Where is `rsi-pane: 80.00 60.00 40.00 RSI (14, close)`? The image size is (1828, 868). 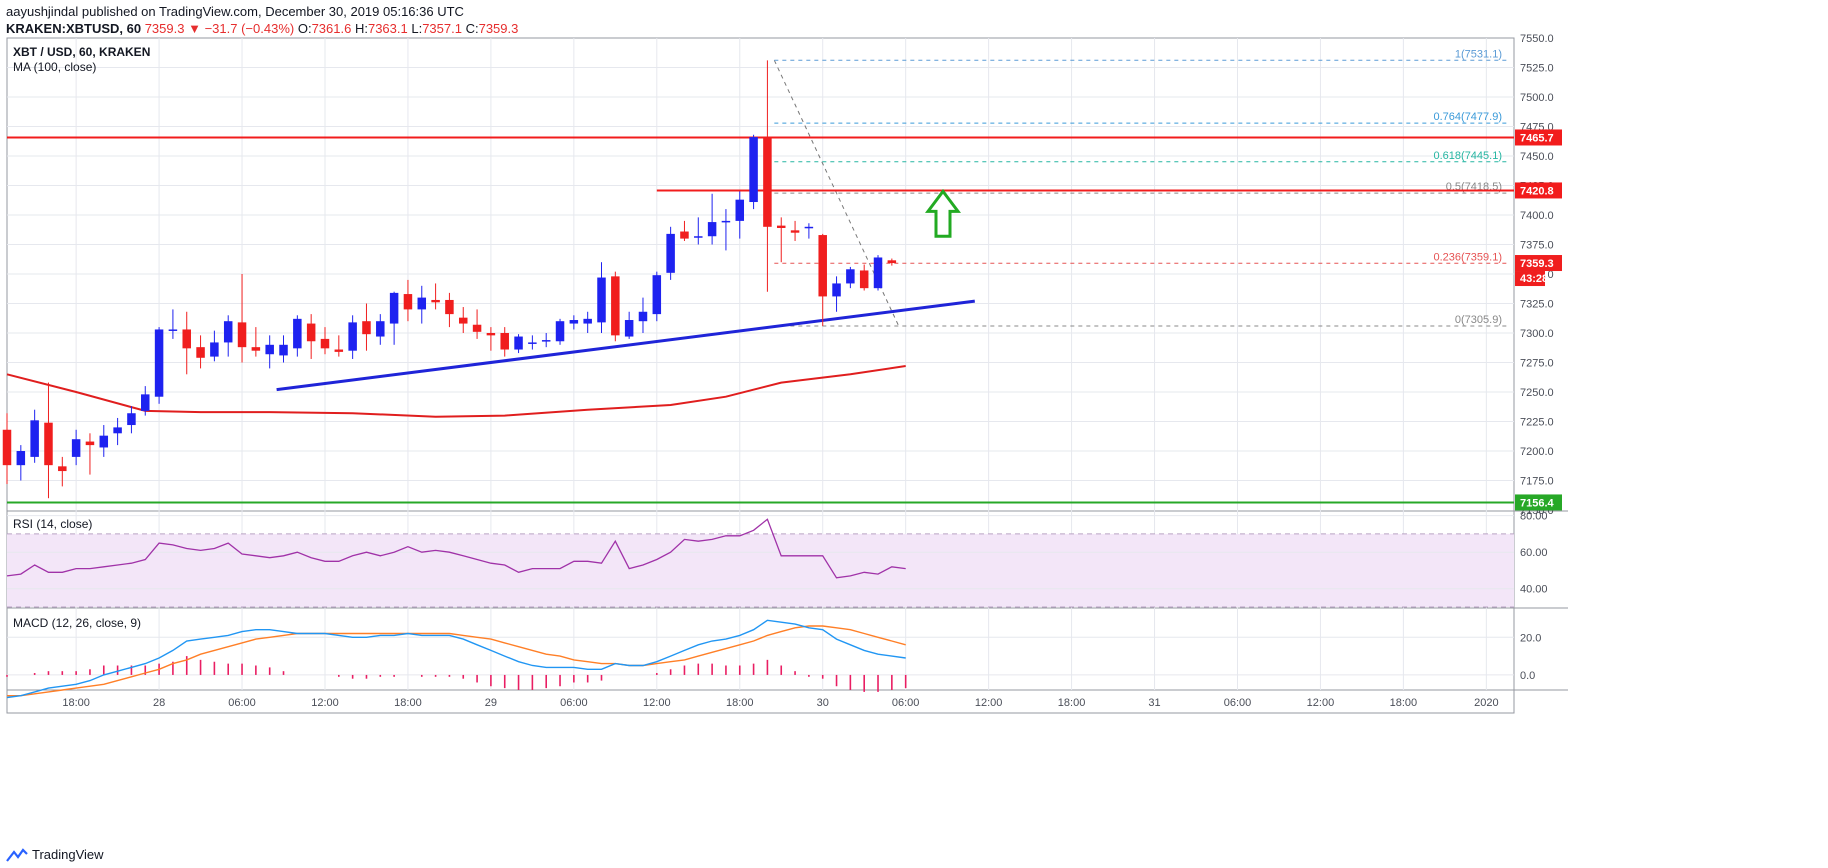 rsi-pane: 80.00 60.00 40.00 RSI (14, close) is located at coordinates (777, 559).